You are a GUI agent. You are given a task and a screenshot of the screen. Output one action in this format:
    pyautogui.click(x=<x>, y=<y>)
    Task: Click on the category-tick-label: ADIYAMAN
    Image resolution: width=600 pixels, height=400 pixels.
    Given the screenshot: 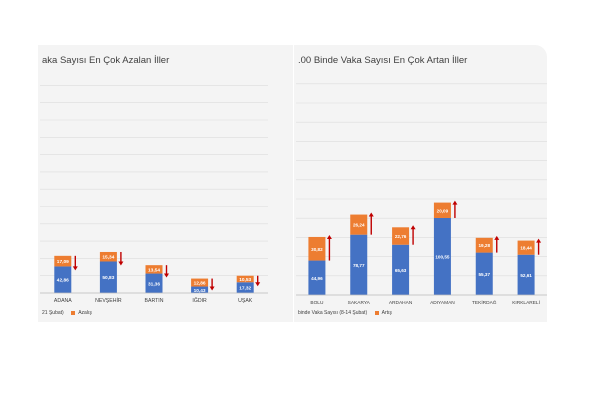 What is the action you would take?
    pyautogui.click(x=442, y=303)
    